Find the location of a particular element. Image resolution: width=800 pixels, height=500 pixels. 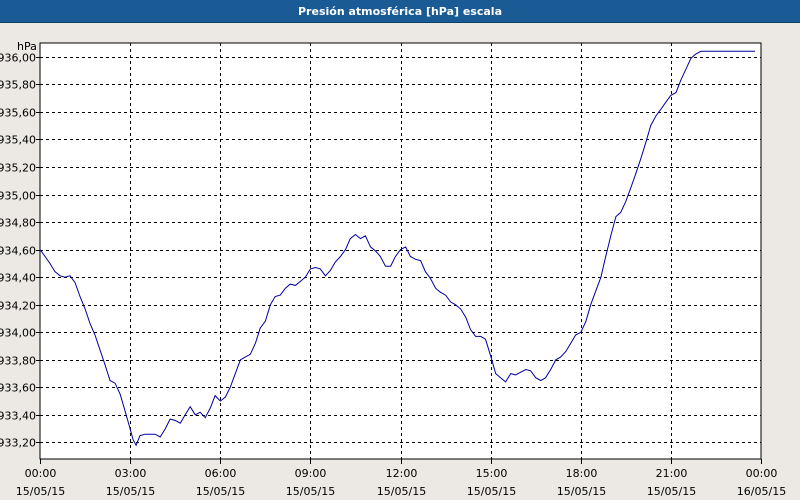

y-tick-label: 934,00 is located at coordinates (18, 333).